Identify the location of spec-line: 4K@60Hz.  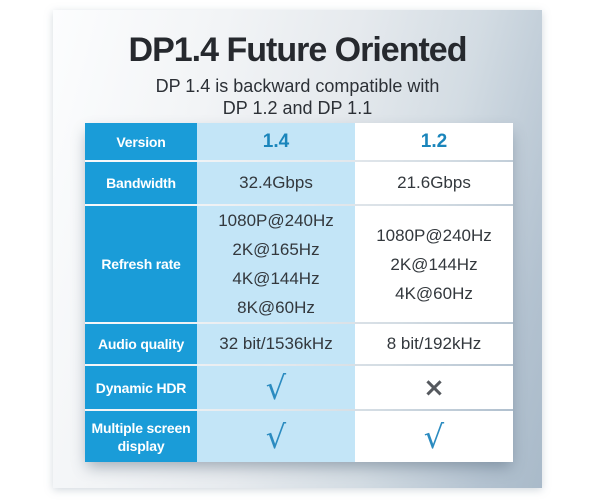
(434, 293).